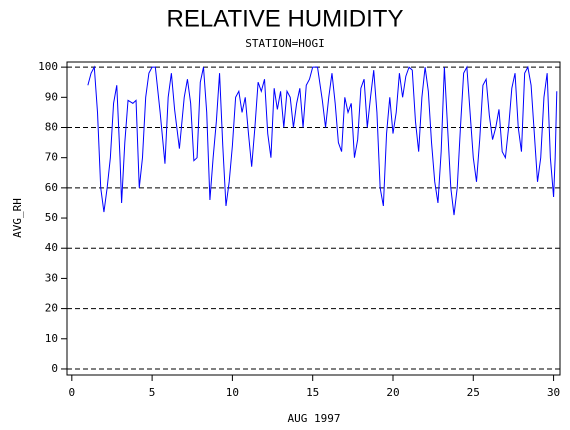 This screenshot has height=430, width=570. Describe the element at coordinates (51, 187) in the screenshot. I see `y-tick-label: 60` at that location.